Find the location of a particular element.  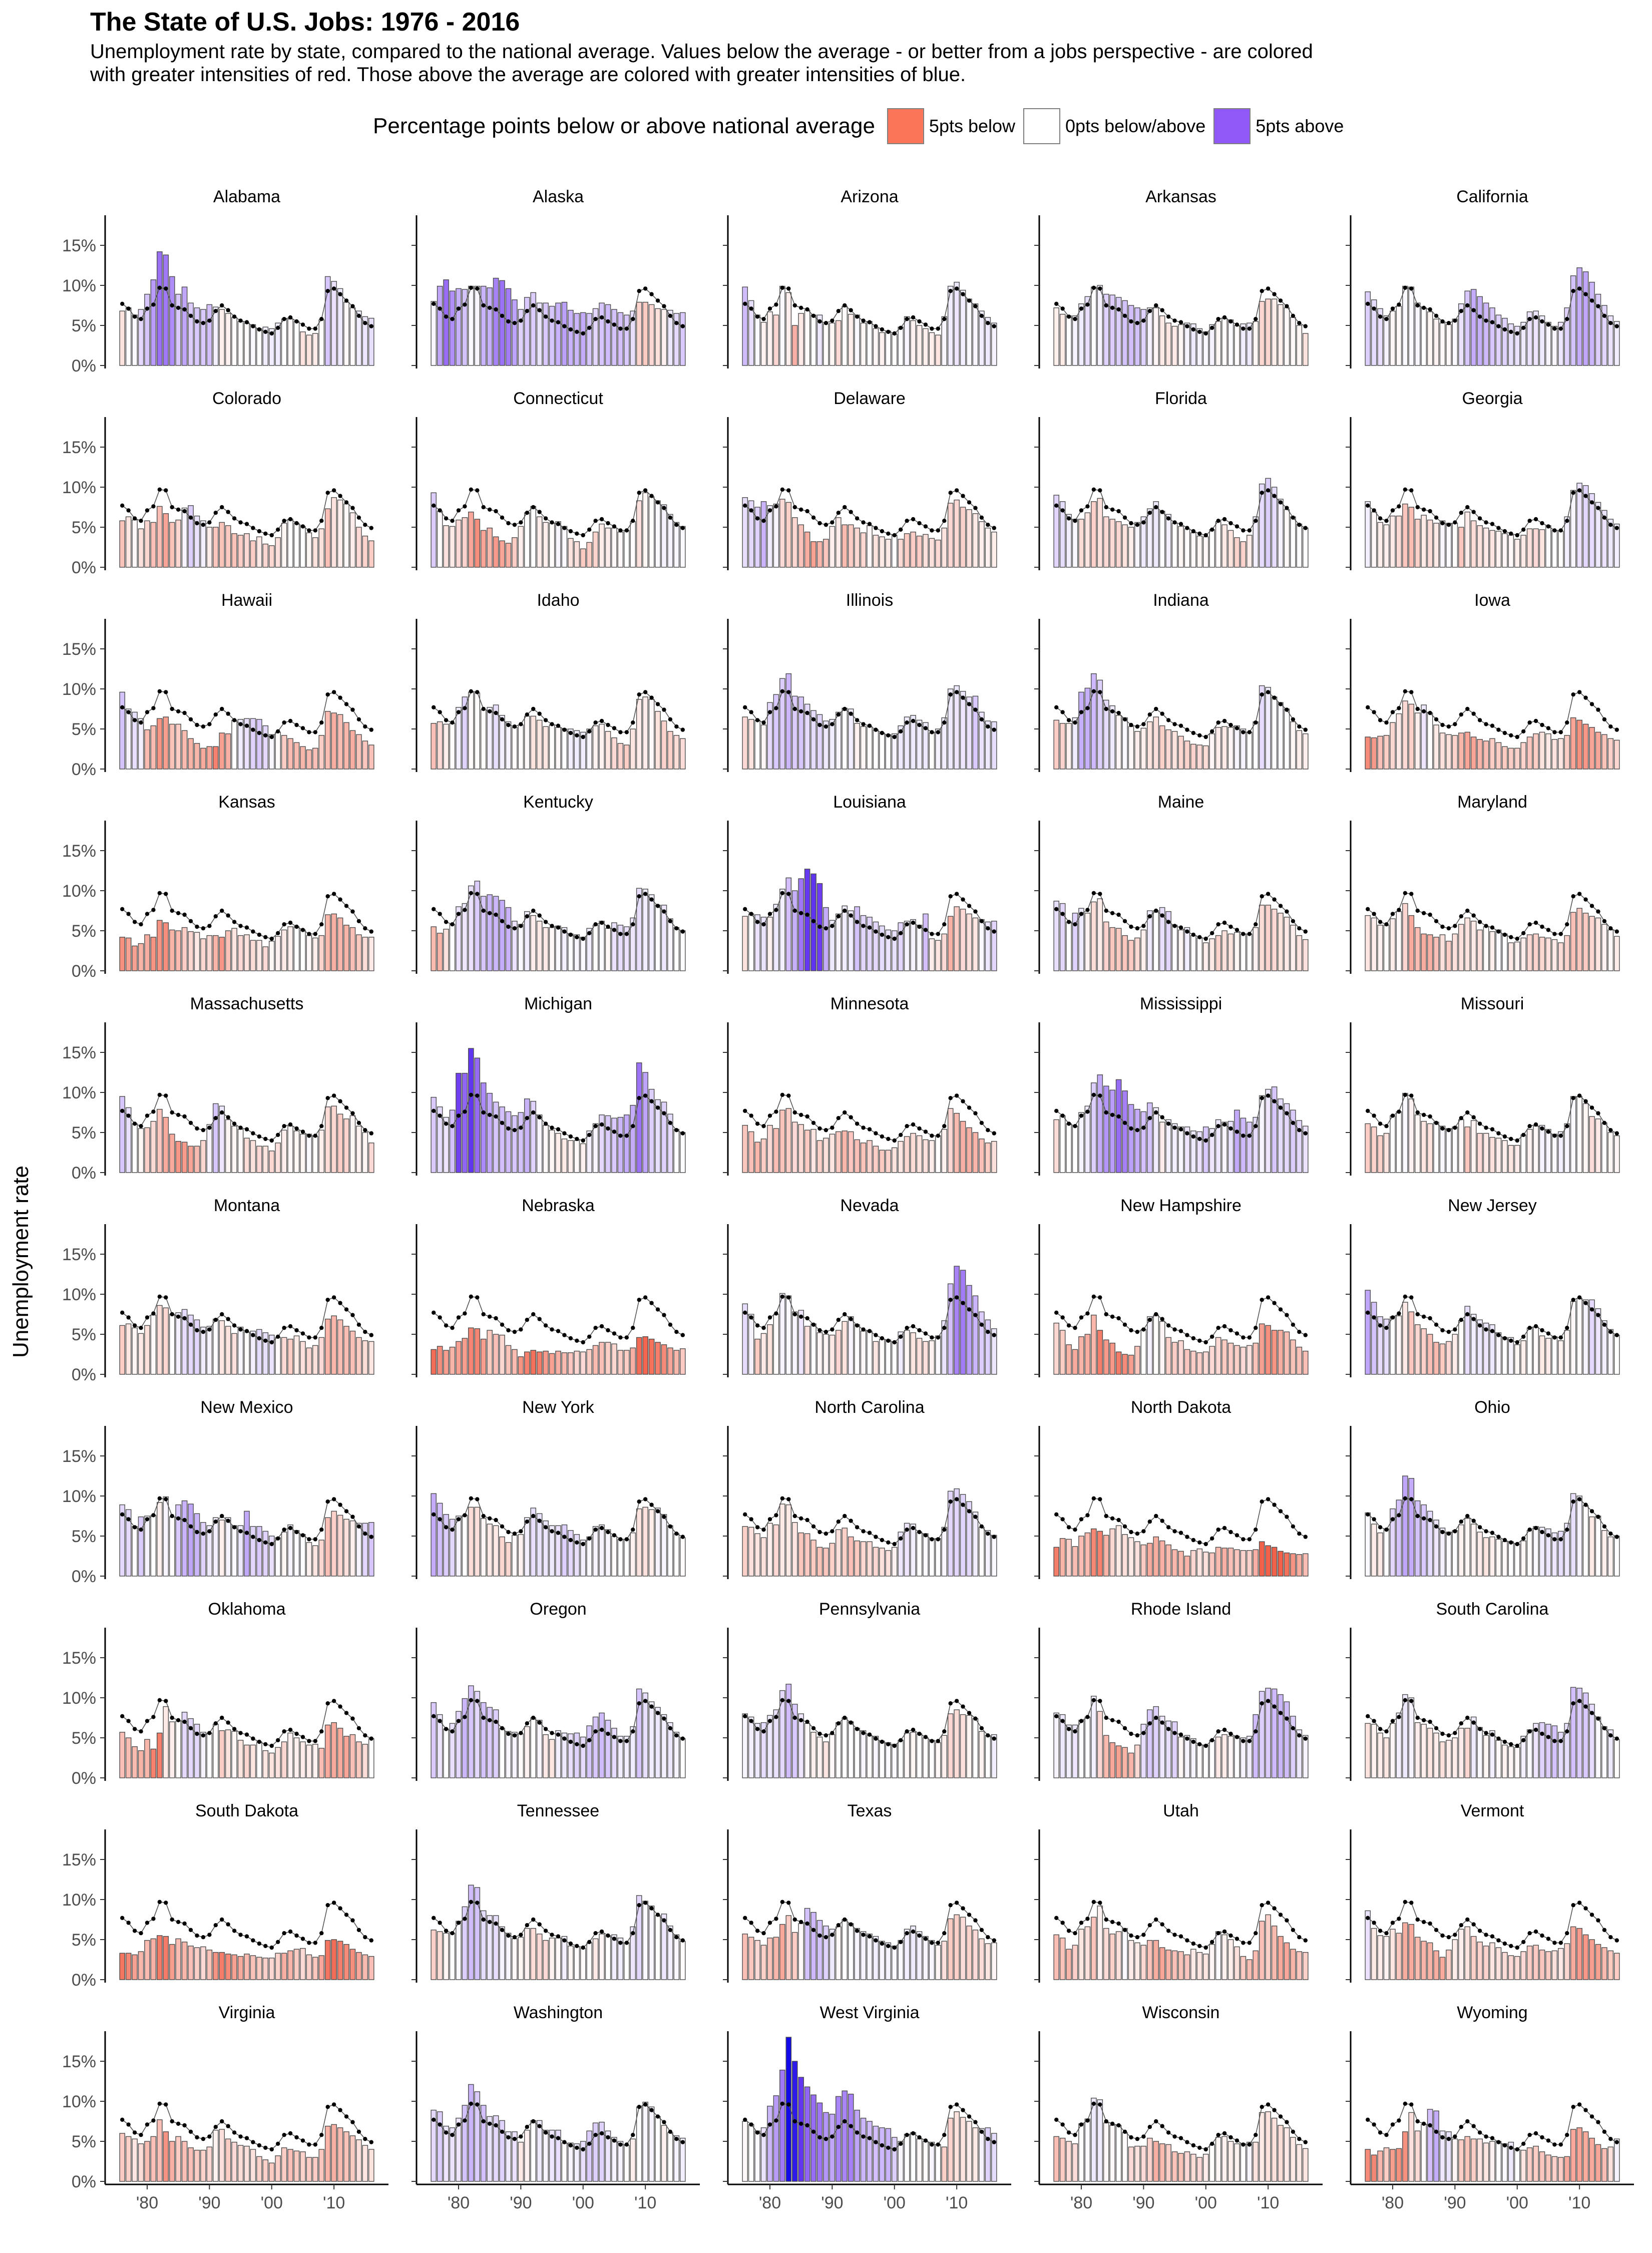

state-panel: Ohio is located at coordinates (1483, 1489).